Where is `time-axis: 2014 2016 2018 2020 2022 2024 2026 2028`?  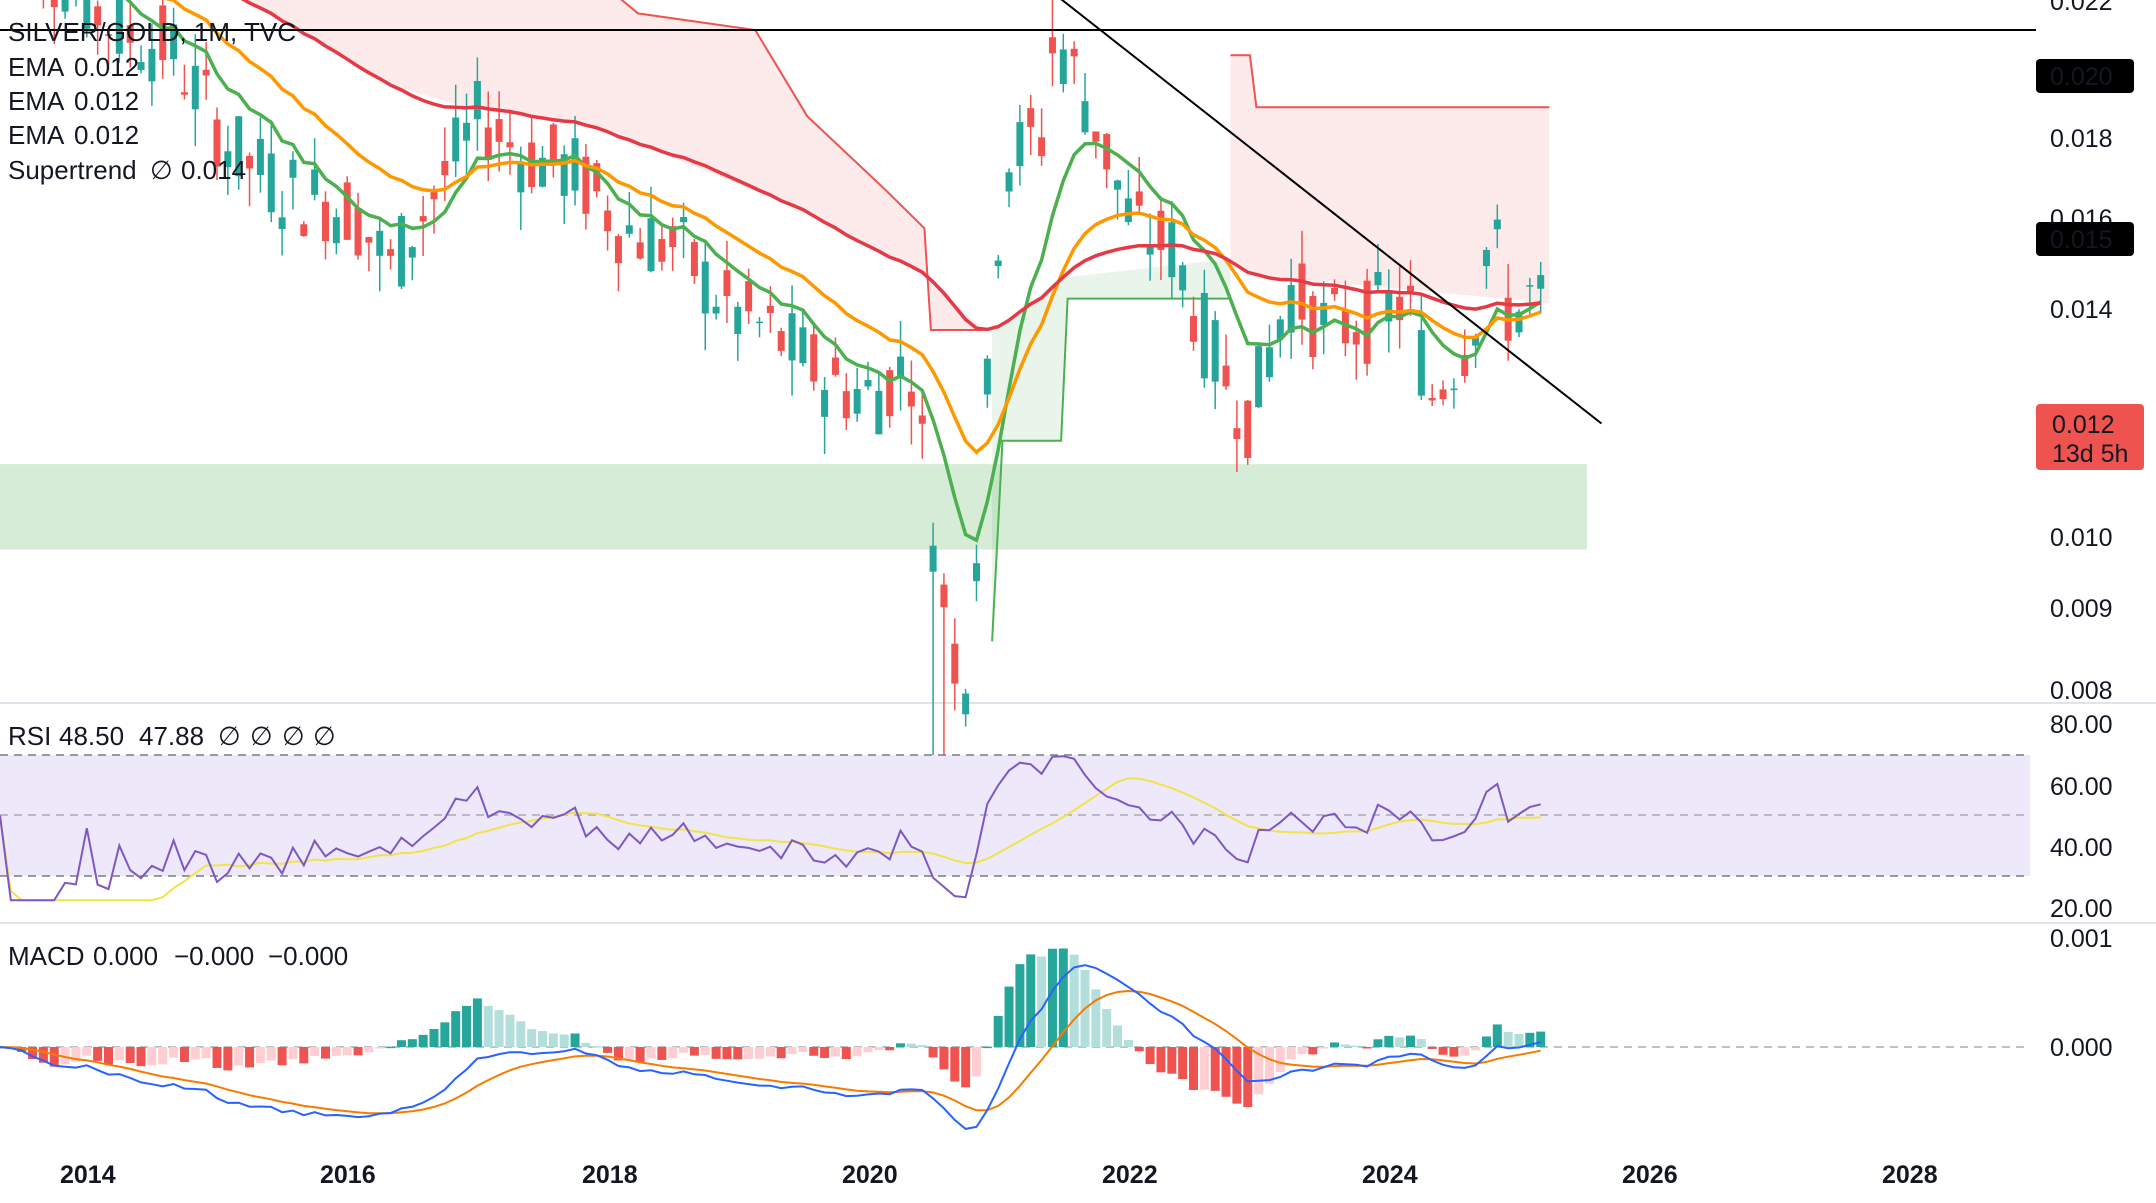 time-axis: 2014 2016 2018 2020 2022 2024 2026 2028 is located at coordinates (999, 1175).